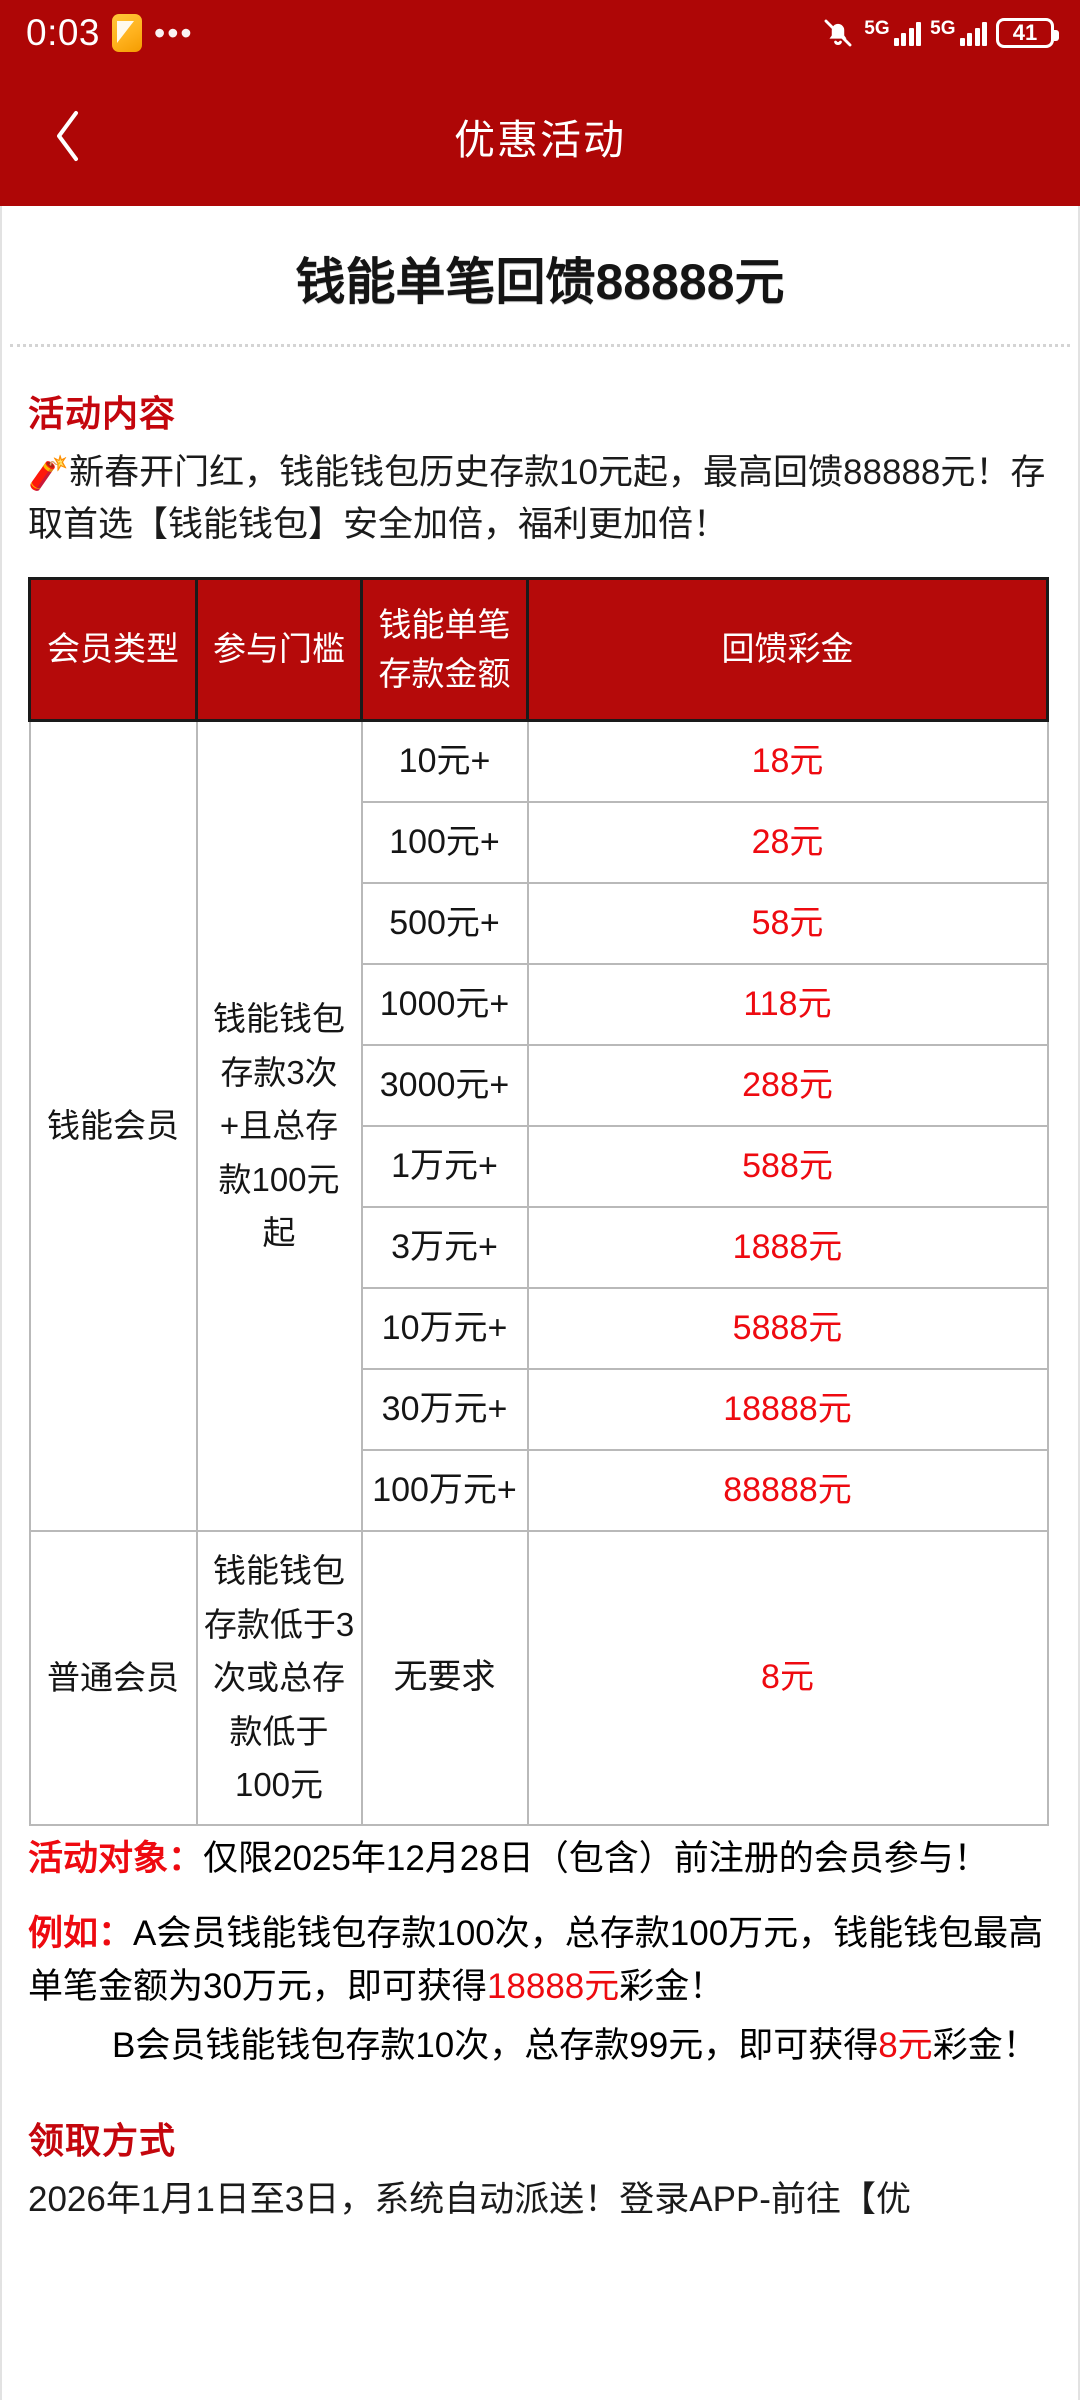 The width and height of the screenshot is (1080, 2400). Describe the element at coordinates (444, 1678) in the screenshot. I see `cell-deposit: 无要求` at that location.